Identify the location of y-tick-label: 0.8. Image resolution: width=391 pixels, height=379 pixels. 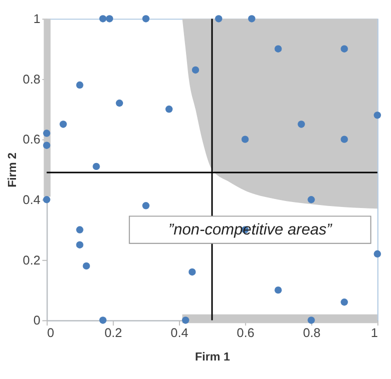
(31, 79).